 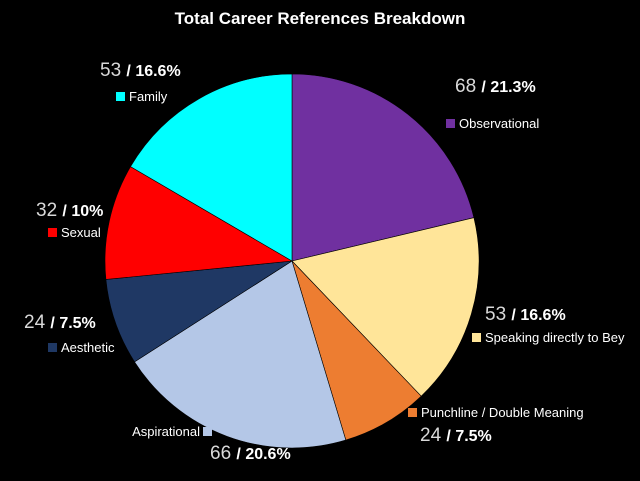 I want to click on slice-value-label: 32 / 10%, so click(x=69, y=210).